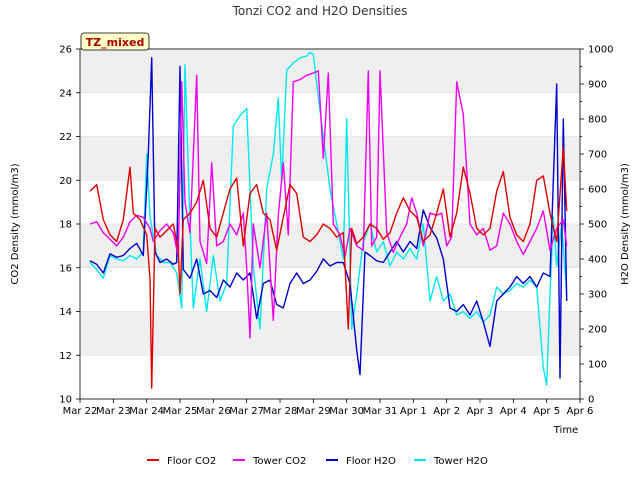 The height and width of the screenshot is (480, 640). What do you see at coordinates (480, 411) in the screenshot?
I see `x-tick-label: Apr 3` at bounding box center [480, 411].